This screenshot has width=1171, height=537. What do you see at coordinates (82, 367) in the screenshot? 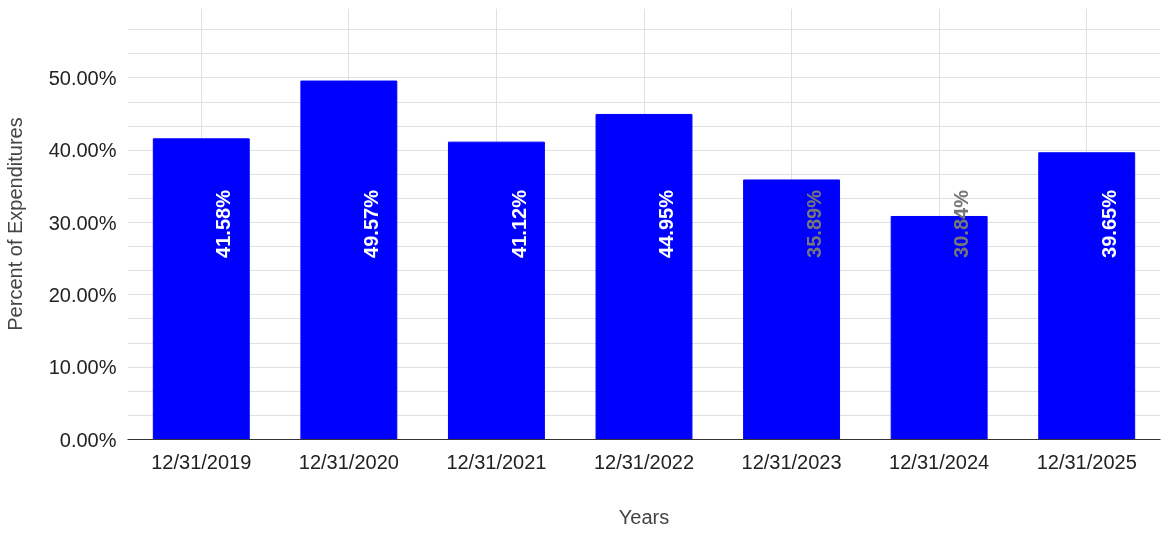
I see `y-tick-label: 10.00%` at bounding box center [82, 367].